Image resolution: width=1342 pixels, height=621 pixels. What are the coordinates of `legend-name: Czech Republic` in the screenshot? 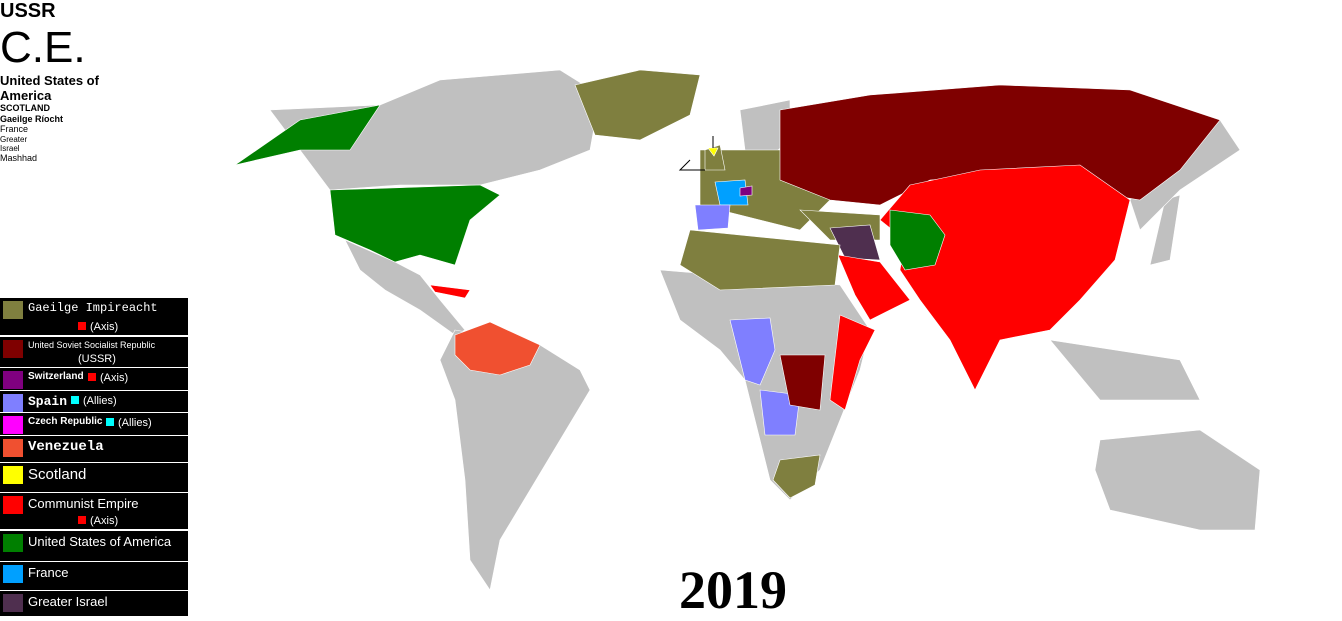 It's located at (65, 421).